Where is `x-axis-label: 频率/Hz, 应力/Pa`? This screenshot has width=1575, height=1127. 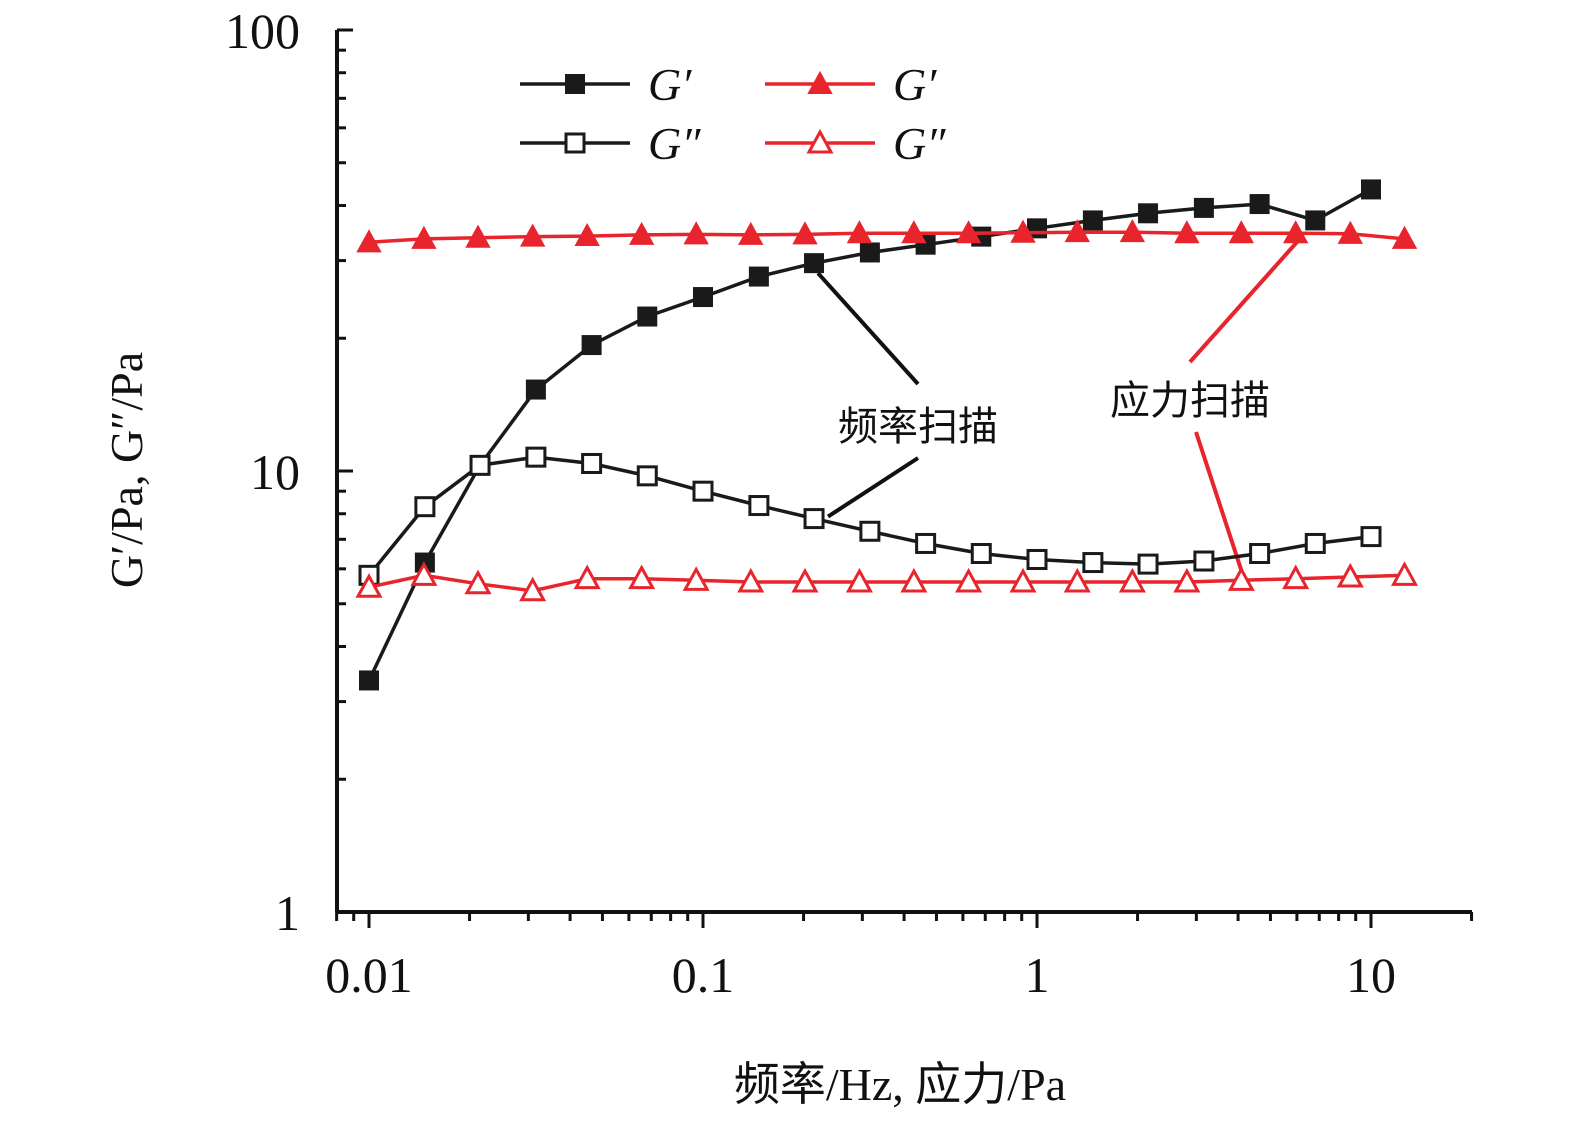 x-axis-label: 频率/Hz, 应力/Pa is located at coordinates (900, 1084).